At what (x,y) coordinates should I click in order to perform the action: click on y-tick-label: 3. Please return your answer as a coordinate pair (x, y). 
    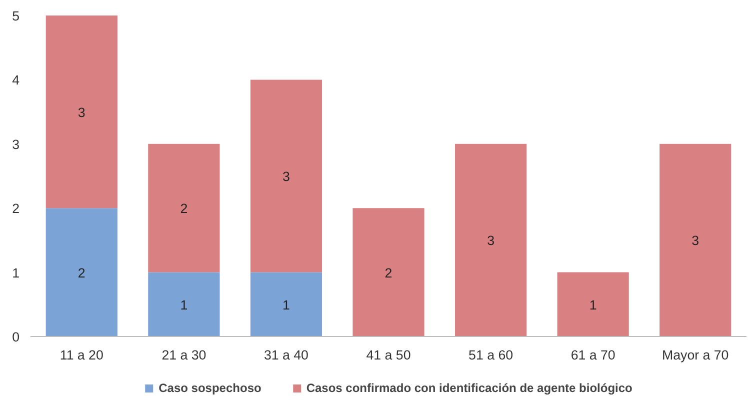
    Looking at the image, I should click on (16, 144).